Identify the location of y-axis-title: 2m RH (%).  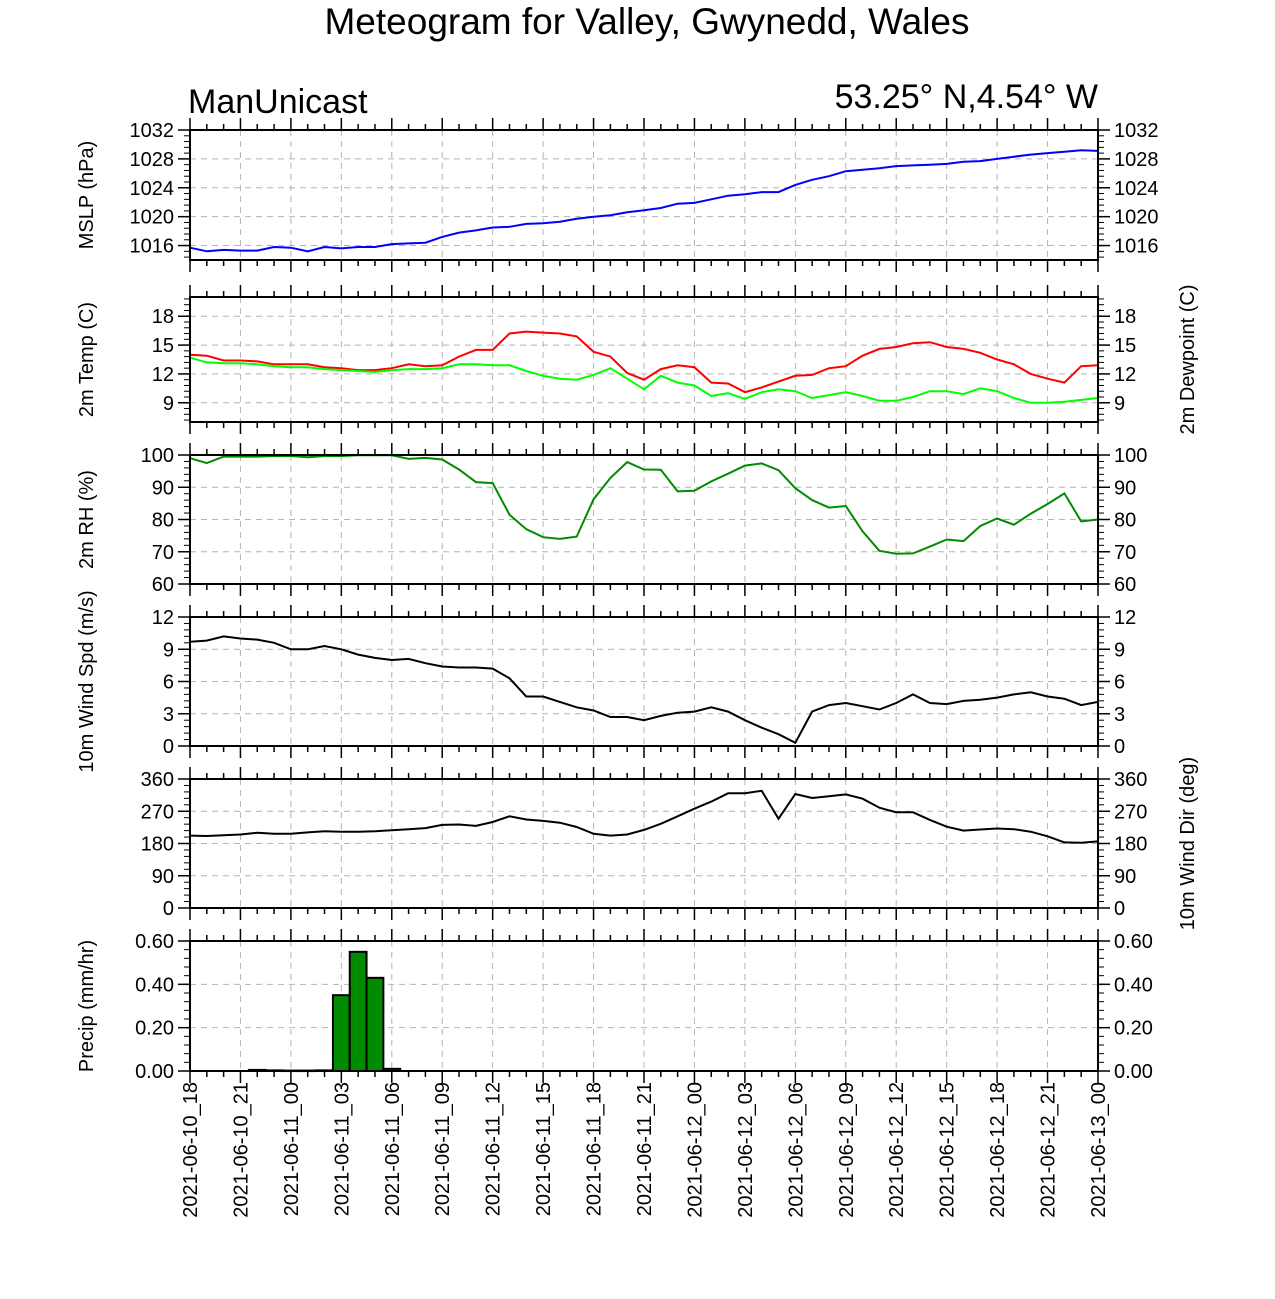
(87, 519).